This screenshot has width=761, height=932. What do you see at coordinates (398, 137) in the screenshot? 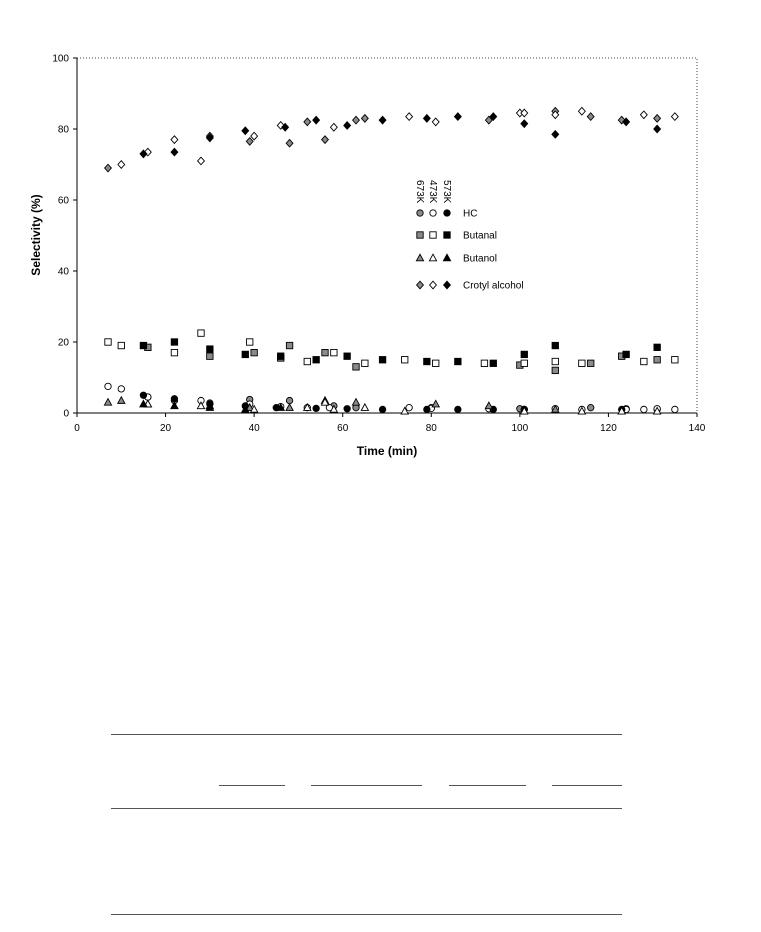
I see `series-crotyl-alcohol-473K` at bounding box center [398, 137].